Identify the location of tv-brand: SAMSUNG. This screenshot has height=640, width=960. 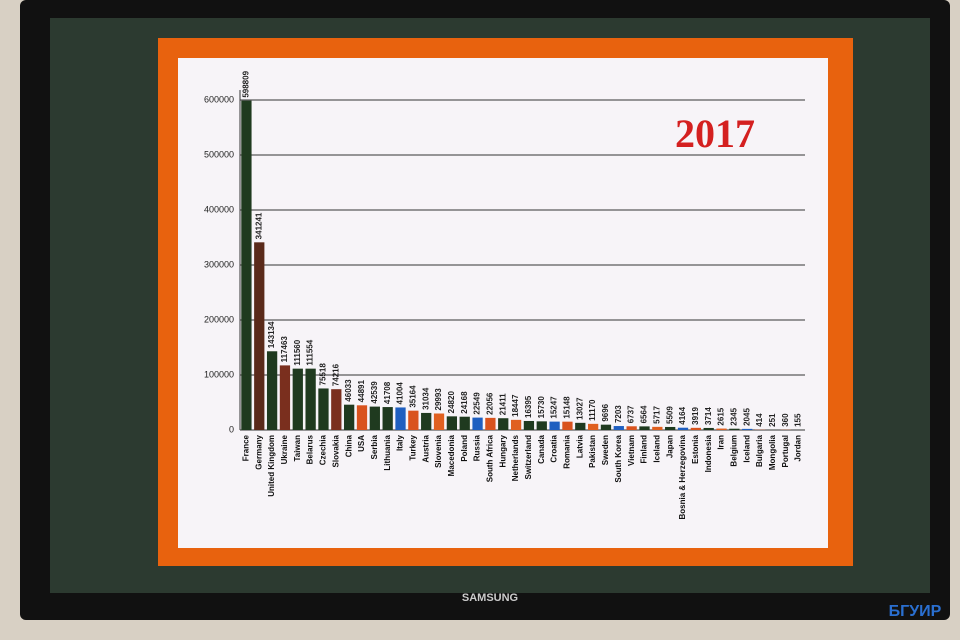
(490, 598).